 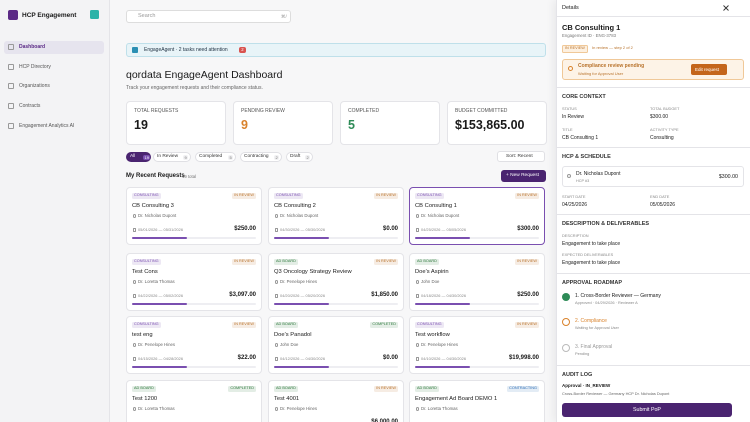 What do you see at coordinates (653, 147) in the screenshot?
I see `divider` at bounding box center [653, 147].